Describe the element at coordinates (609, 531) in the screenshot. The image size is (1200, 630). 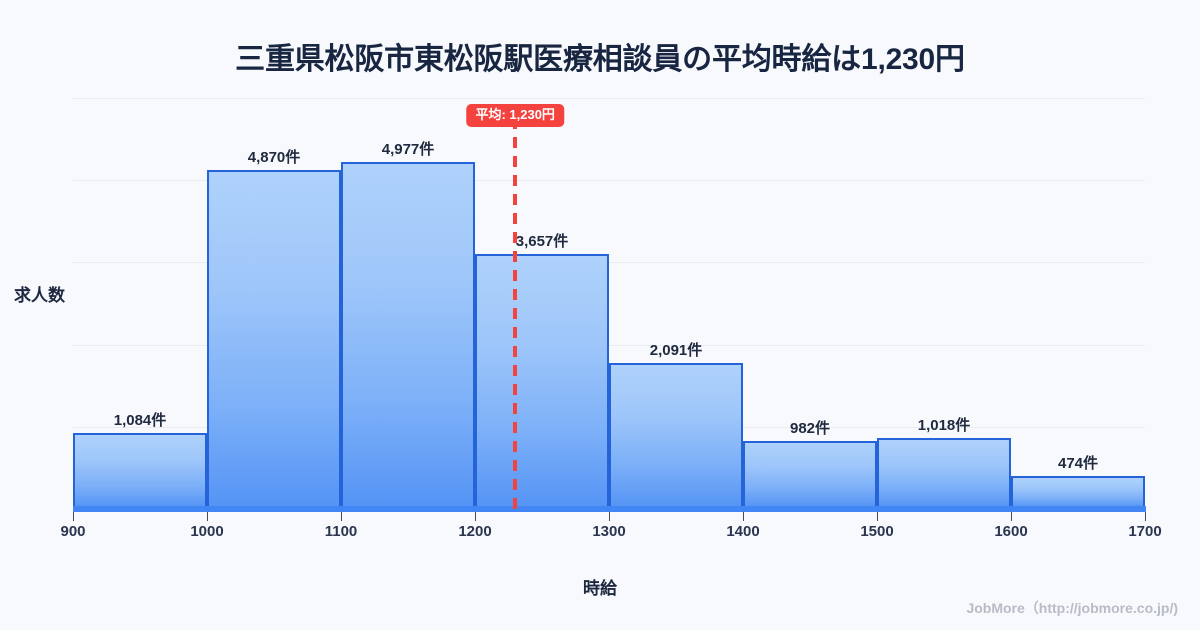
I see `x-axis-tick-label: 1300` at that location.